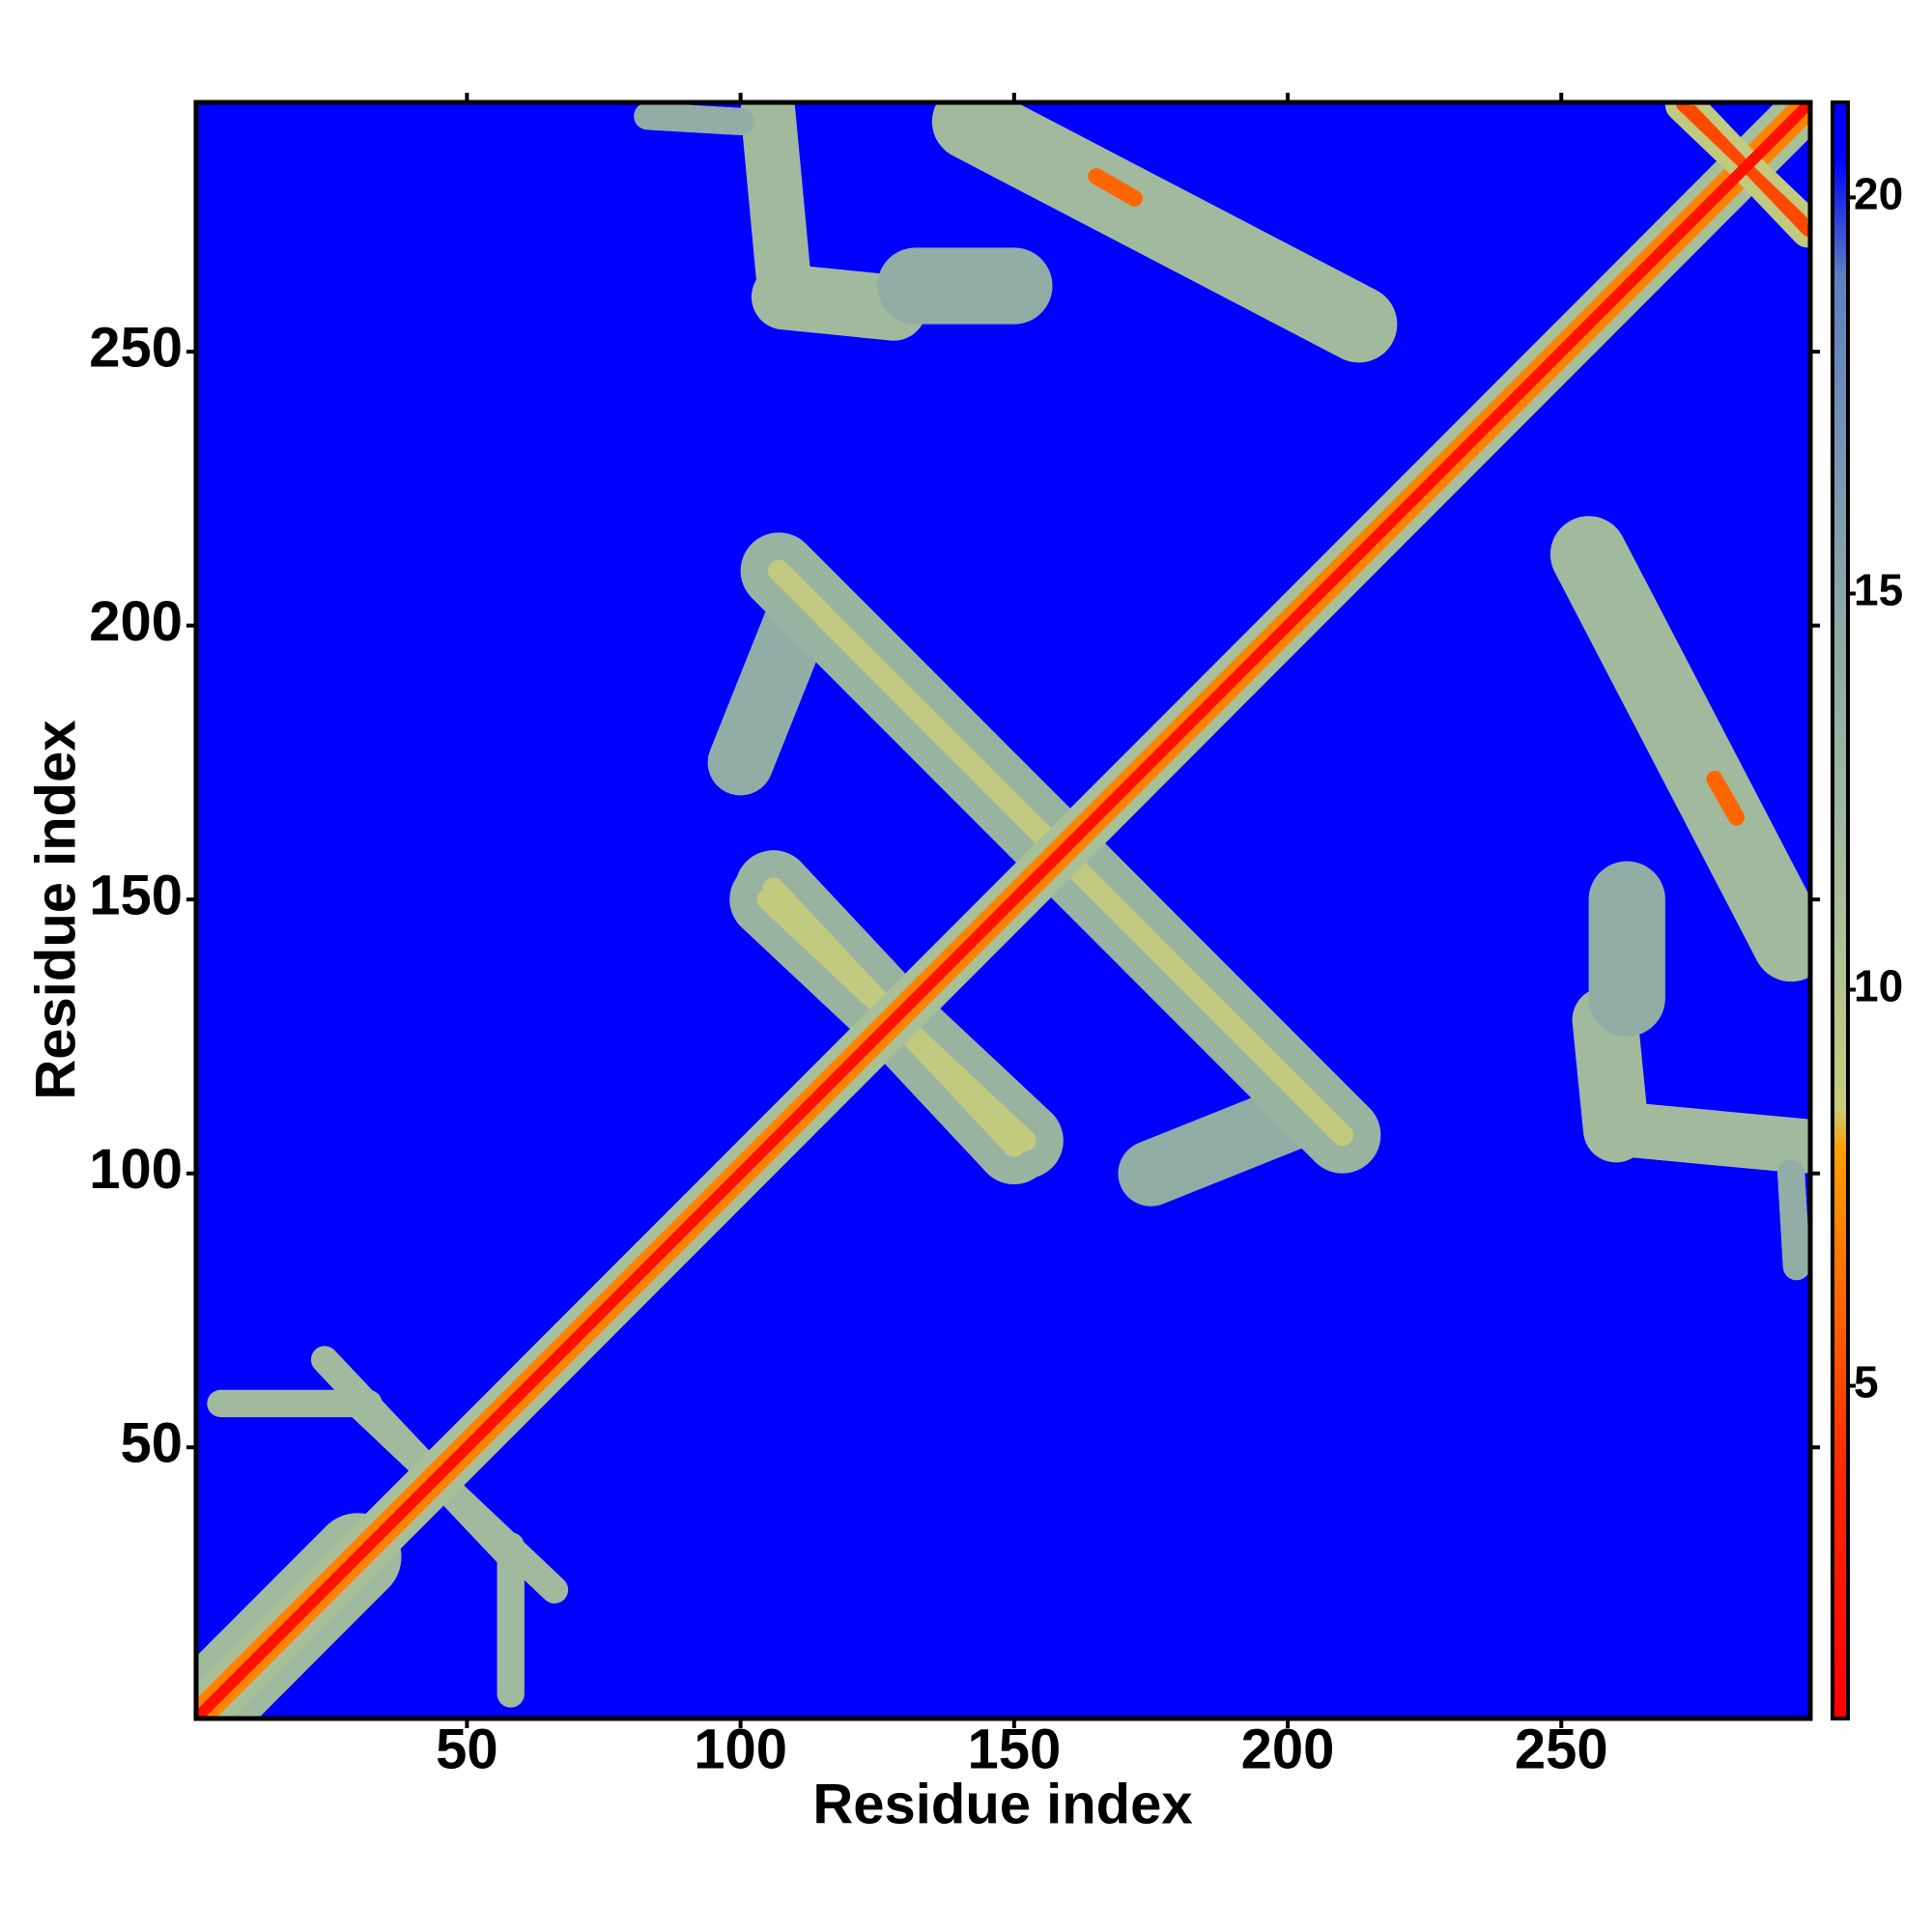 The height and width of the screenshot is (1932, 1932). I want to click on y-tick-label: 250, so click(136, 347).